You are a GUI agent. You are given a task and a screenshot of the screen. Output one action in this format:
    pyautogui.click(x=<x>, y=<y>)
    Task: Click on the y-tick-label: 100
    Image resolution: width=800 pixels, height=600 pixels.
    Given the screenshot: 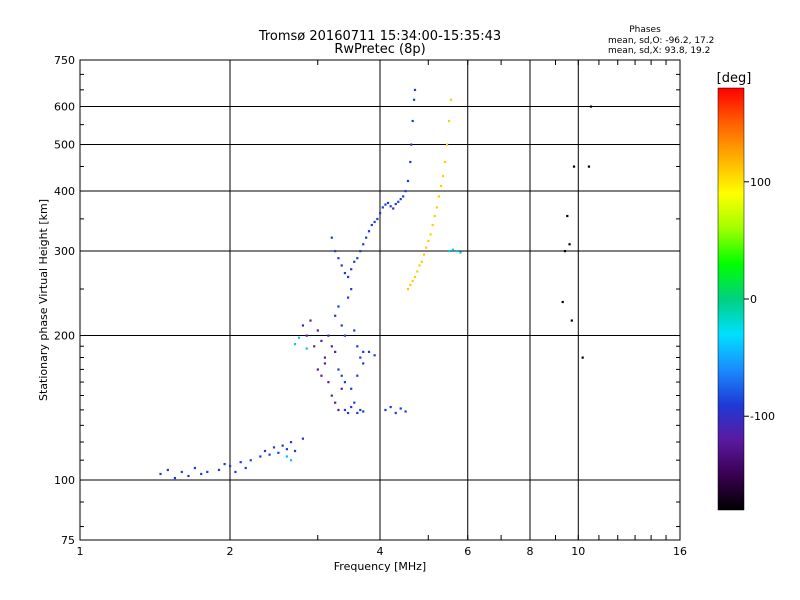 What is the action you would take?
    pyautogui.click(x=64, y=480)
    